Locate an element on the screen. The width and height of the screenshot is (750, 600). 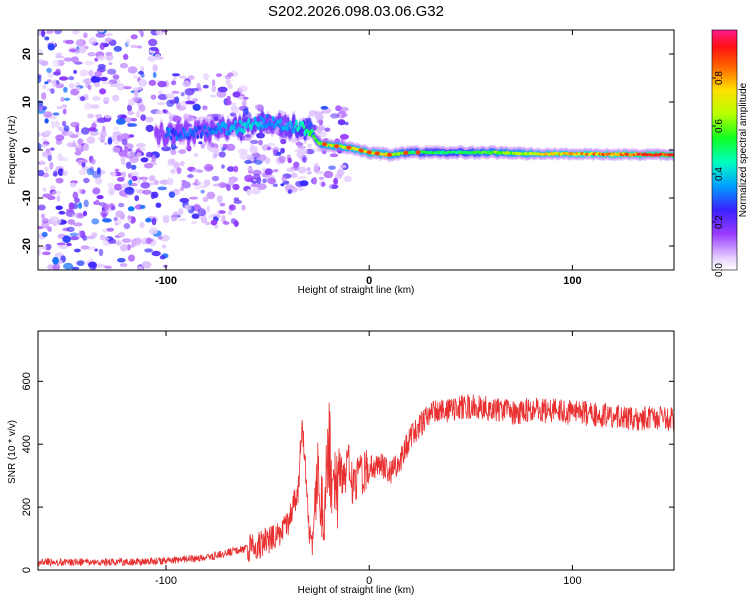
ridge-hot-spot is located at coordinates (337, 146).